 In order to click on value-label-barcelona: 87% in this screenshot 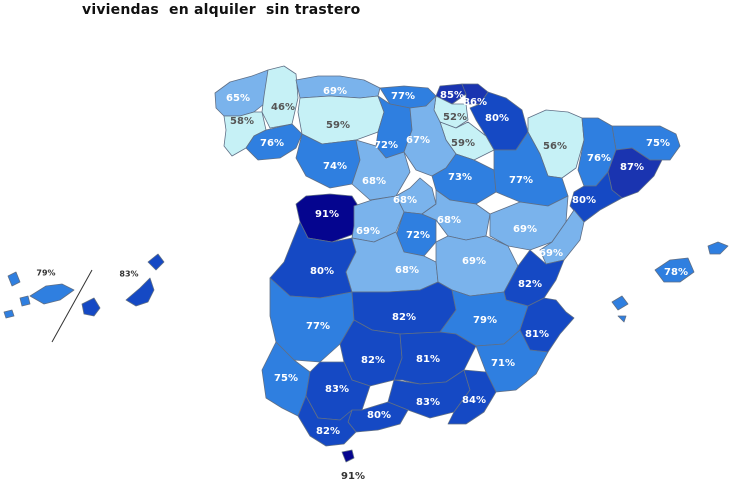, I will do `click(632, 167)`.